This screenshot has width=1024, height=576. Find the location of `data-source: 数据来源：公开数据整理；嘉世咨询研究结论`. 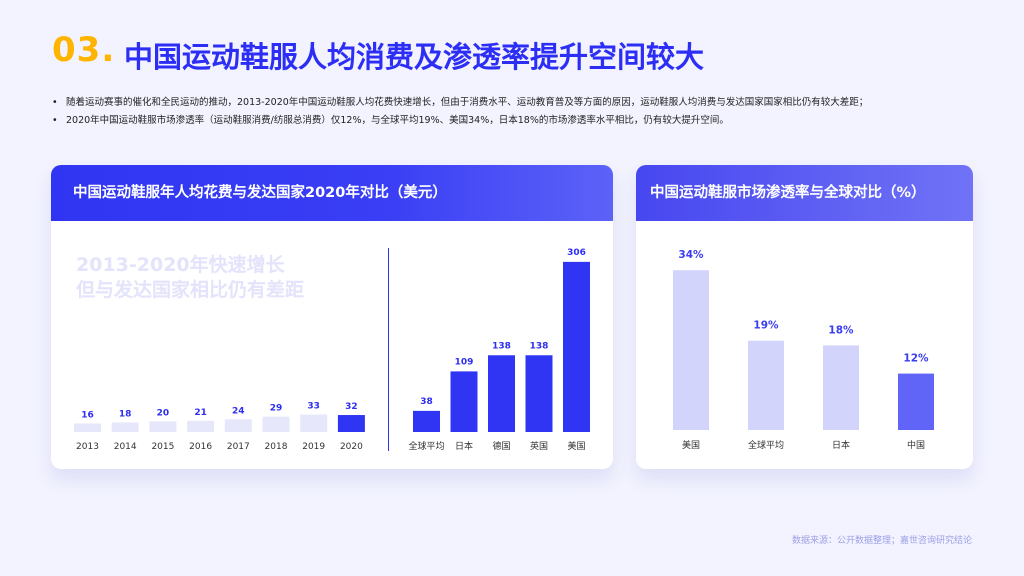

data-source: 数据来源：公开数据整理；嘉世咨询研究结论 is located at coordinates (881, 541).